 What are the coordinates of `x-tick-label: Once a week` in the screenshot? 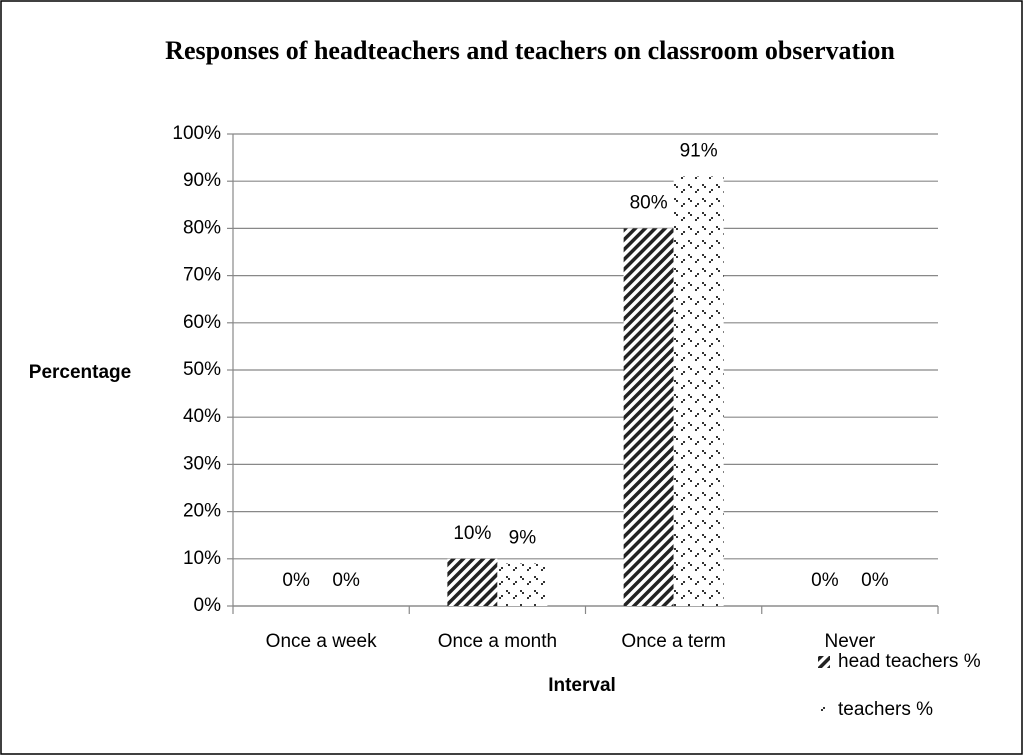 It's located at (321, 641).